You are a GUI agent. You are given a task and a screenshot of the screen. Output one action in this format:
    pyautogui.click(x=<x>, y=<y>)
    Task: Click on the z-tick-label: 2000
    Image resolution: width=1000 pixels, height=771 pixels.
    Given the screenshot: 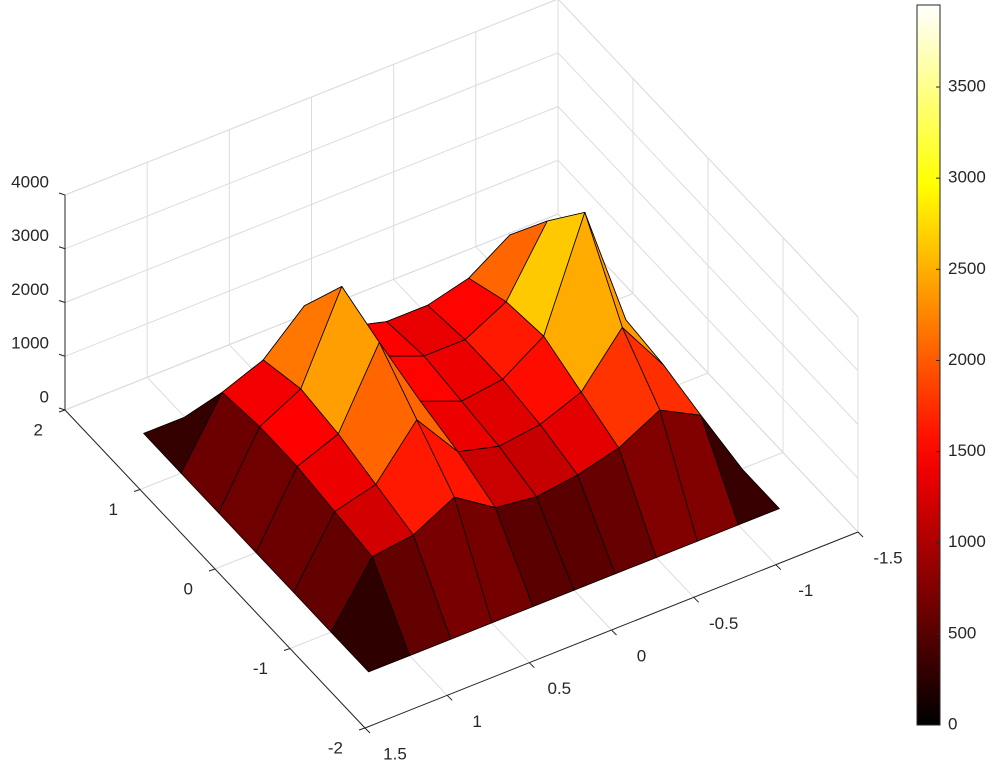 What is the action you would take?
    pyautogui.click(x=30, y=289)
    